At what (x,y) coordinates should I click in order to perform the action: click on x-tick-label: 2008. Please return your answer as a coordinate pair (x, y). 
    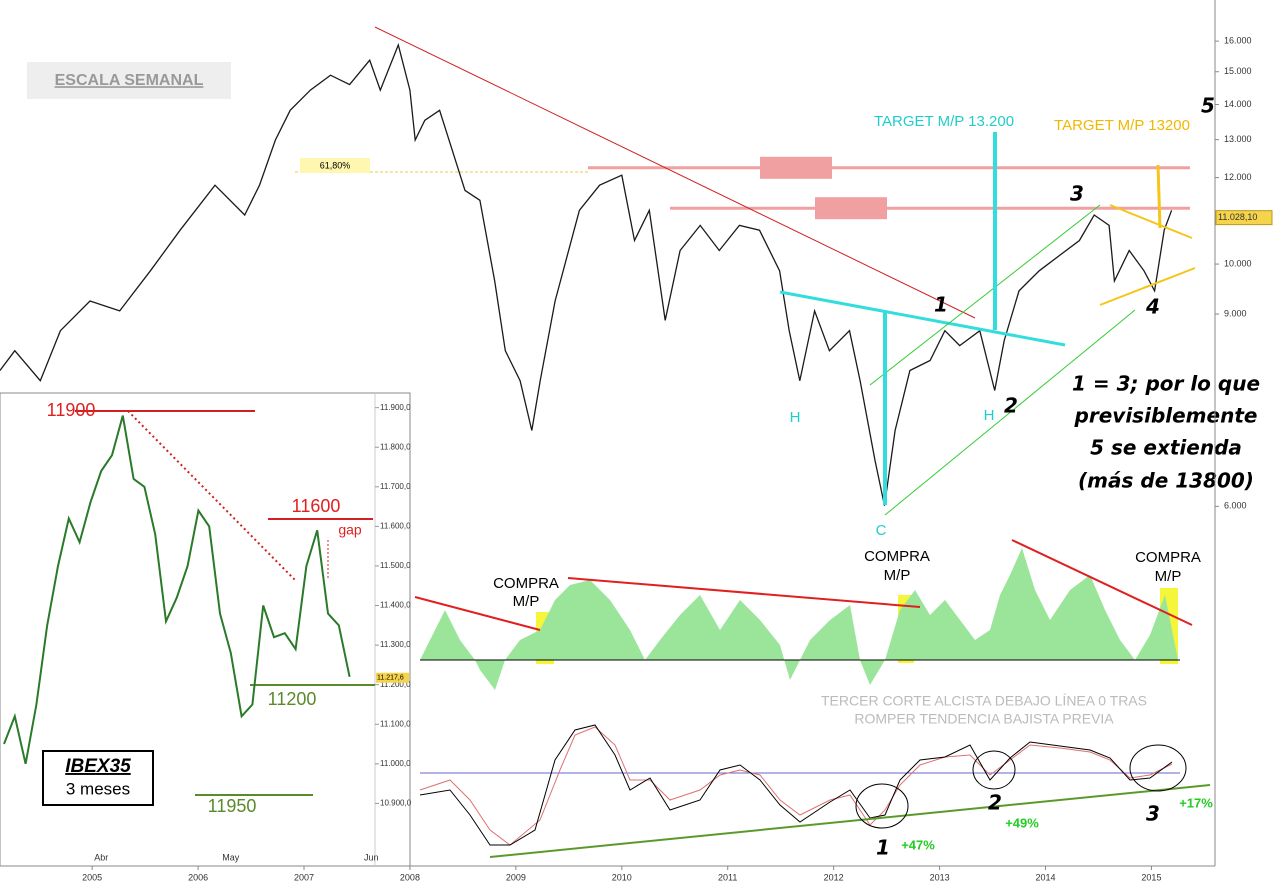
    Looking at the image, I should click on (410, 877).